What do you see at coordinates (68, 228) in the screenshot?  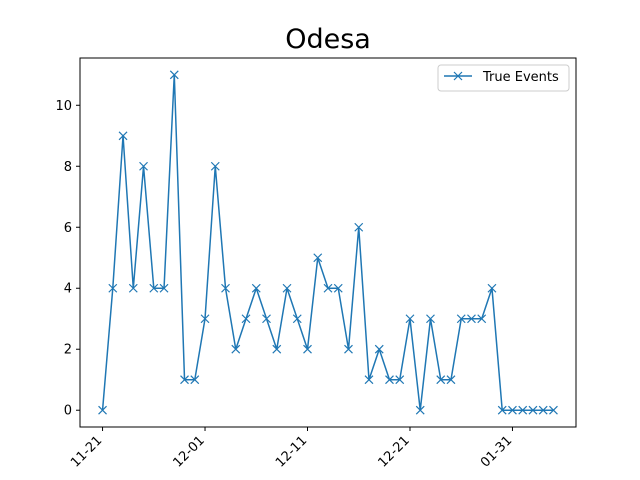 I see `y-tick-label: 6` at bounding box center [68, 228].